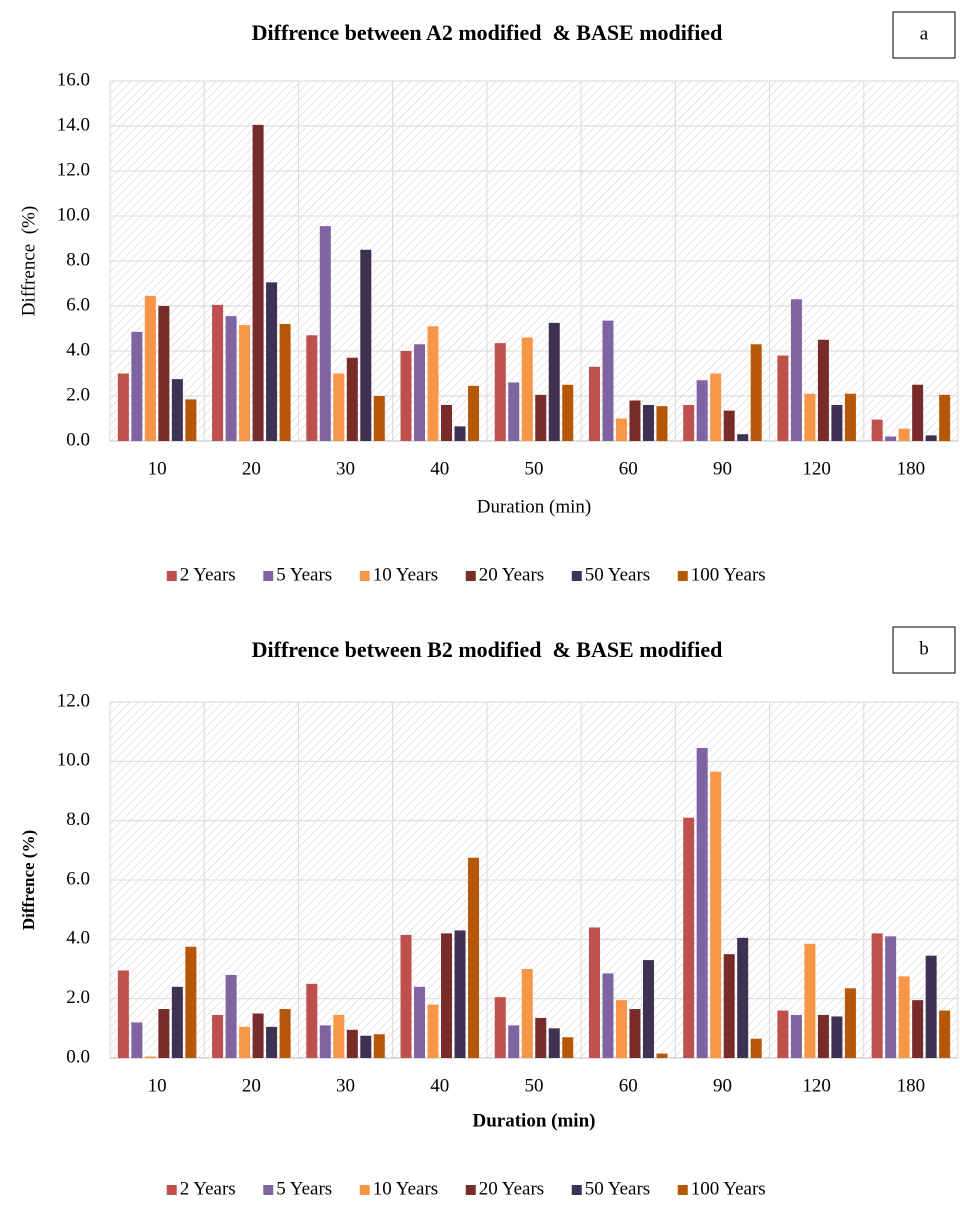  I want to click on y-tick-label: 16.0, so click(73, 79).